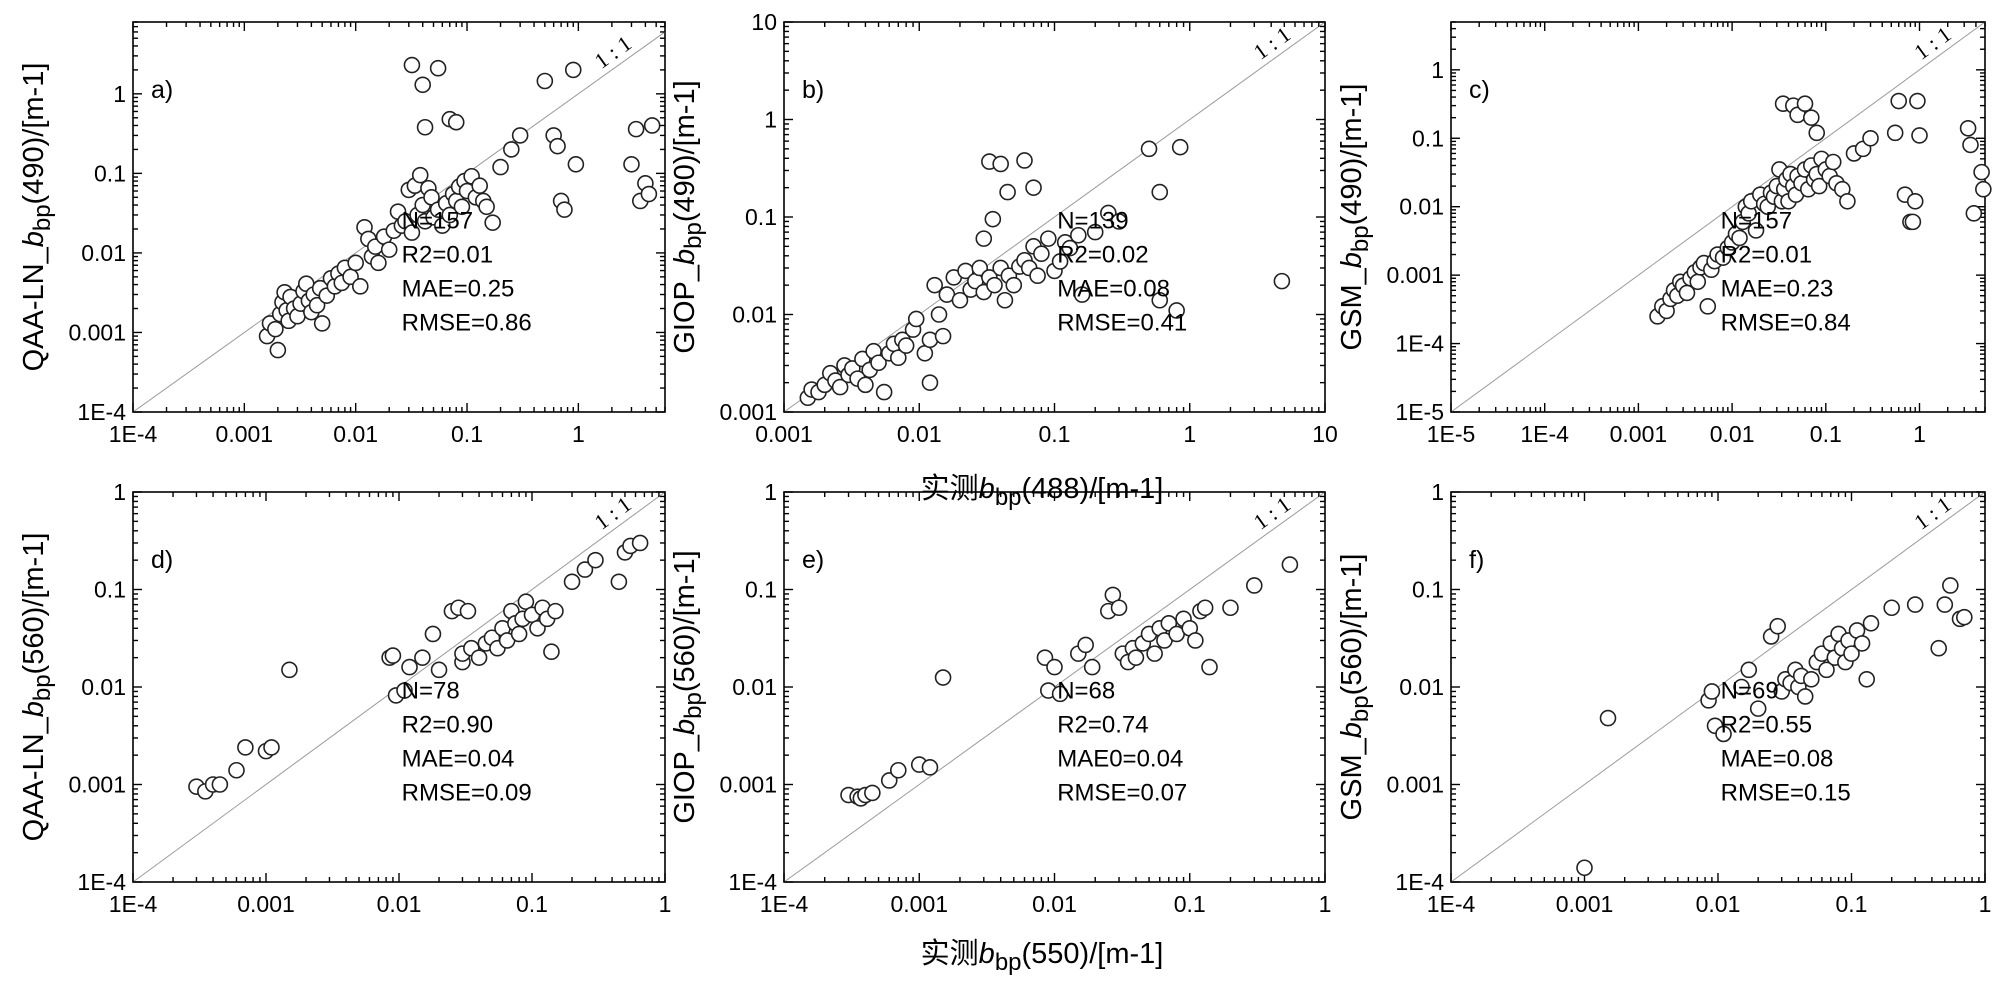 The height and width of the screenshot is (983, 2000). What do you see at coordinates (1786, 793) in the screenshot?
I see `stat-line: RMSE=0.15` at bounding box center [1786, 793].